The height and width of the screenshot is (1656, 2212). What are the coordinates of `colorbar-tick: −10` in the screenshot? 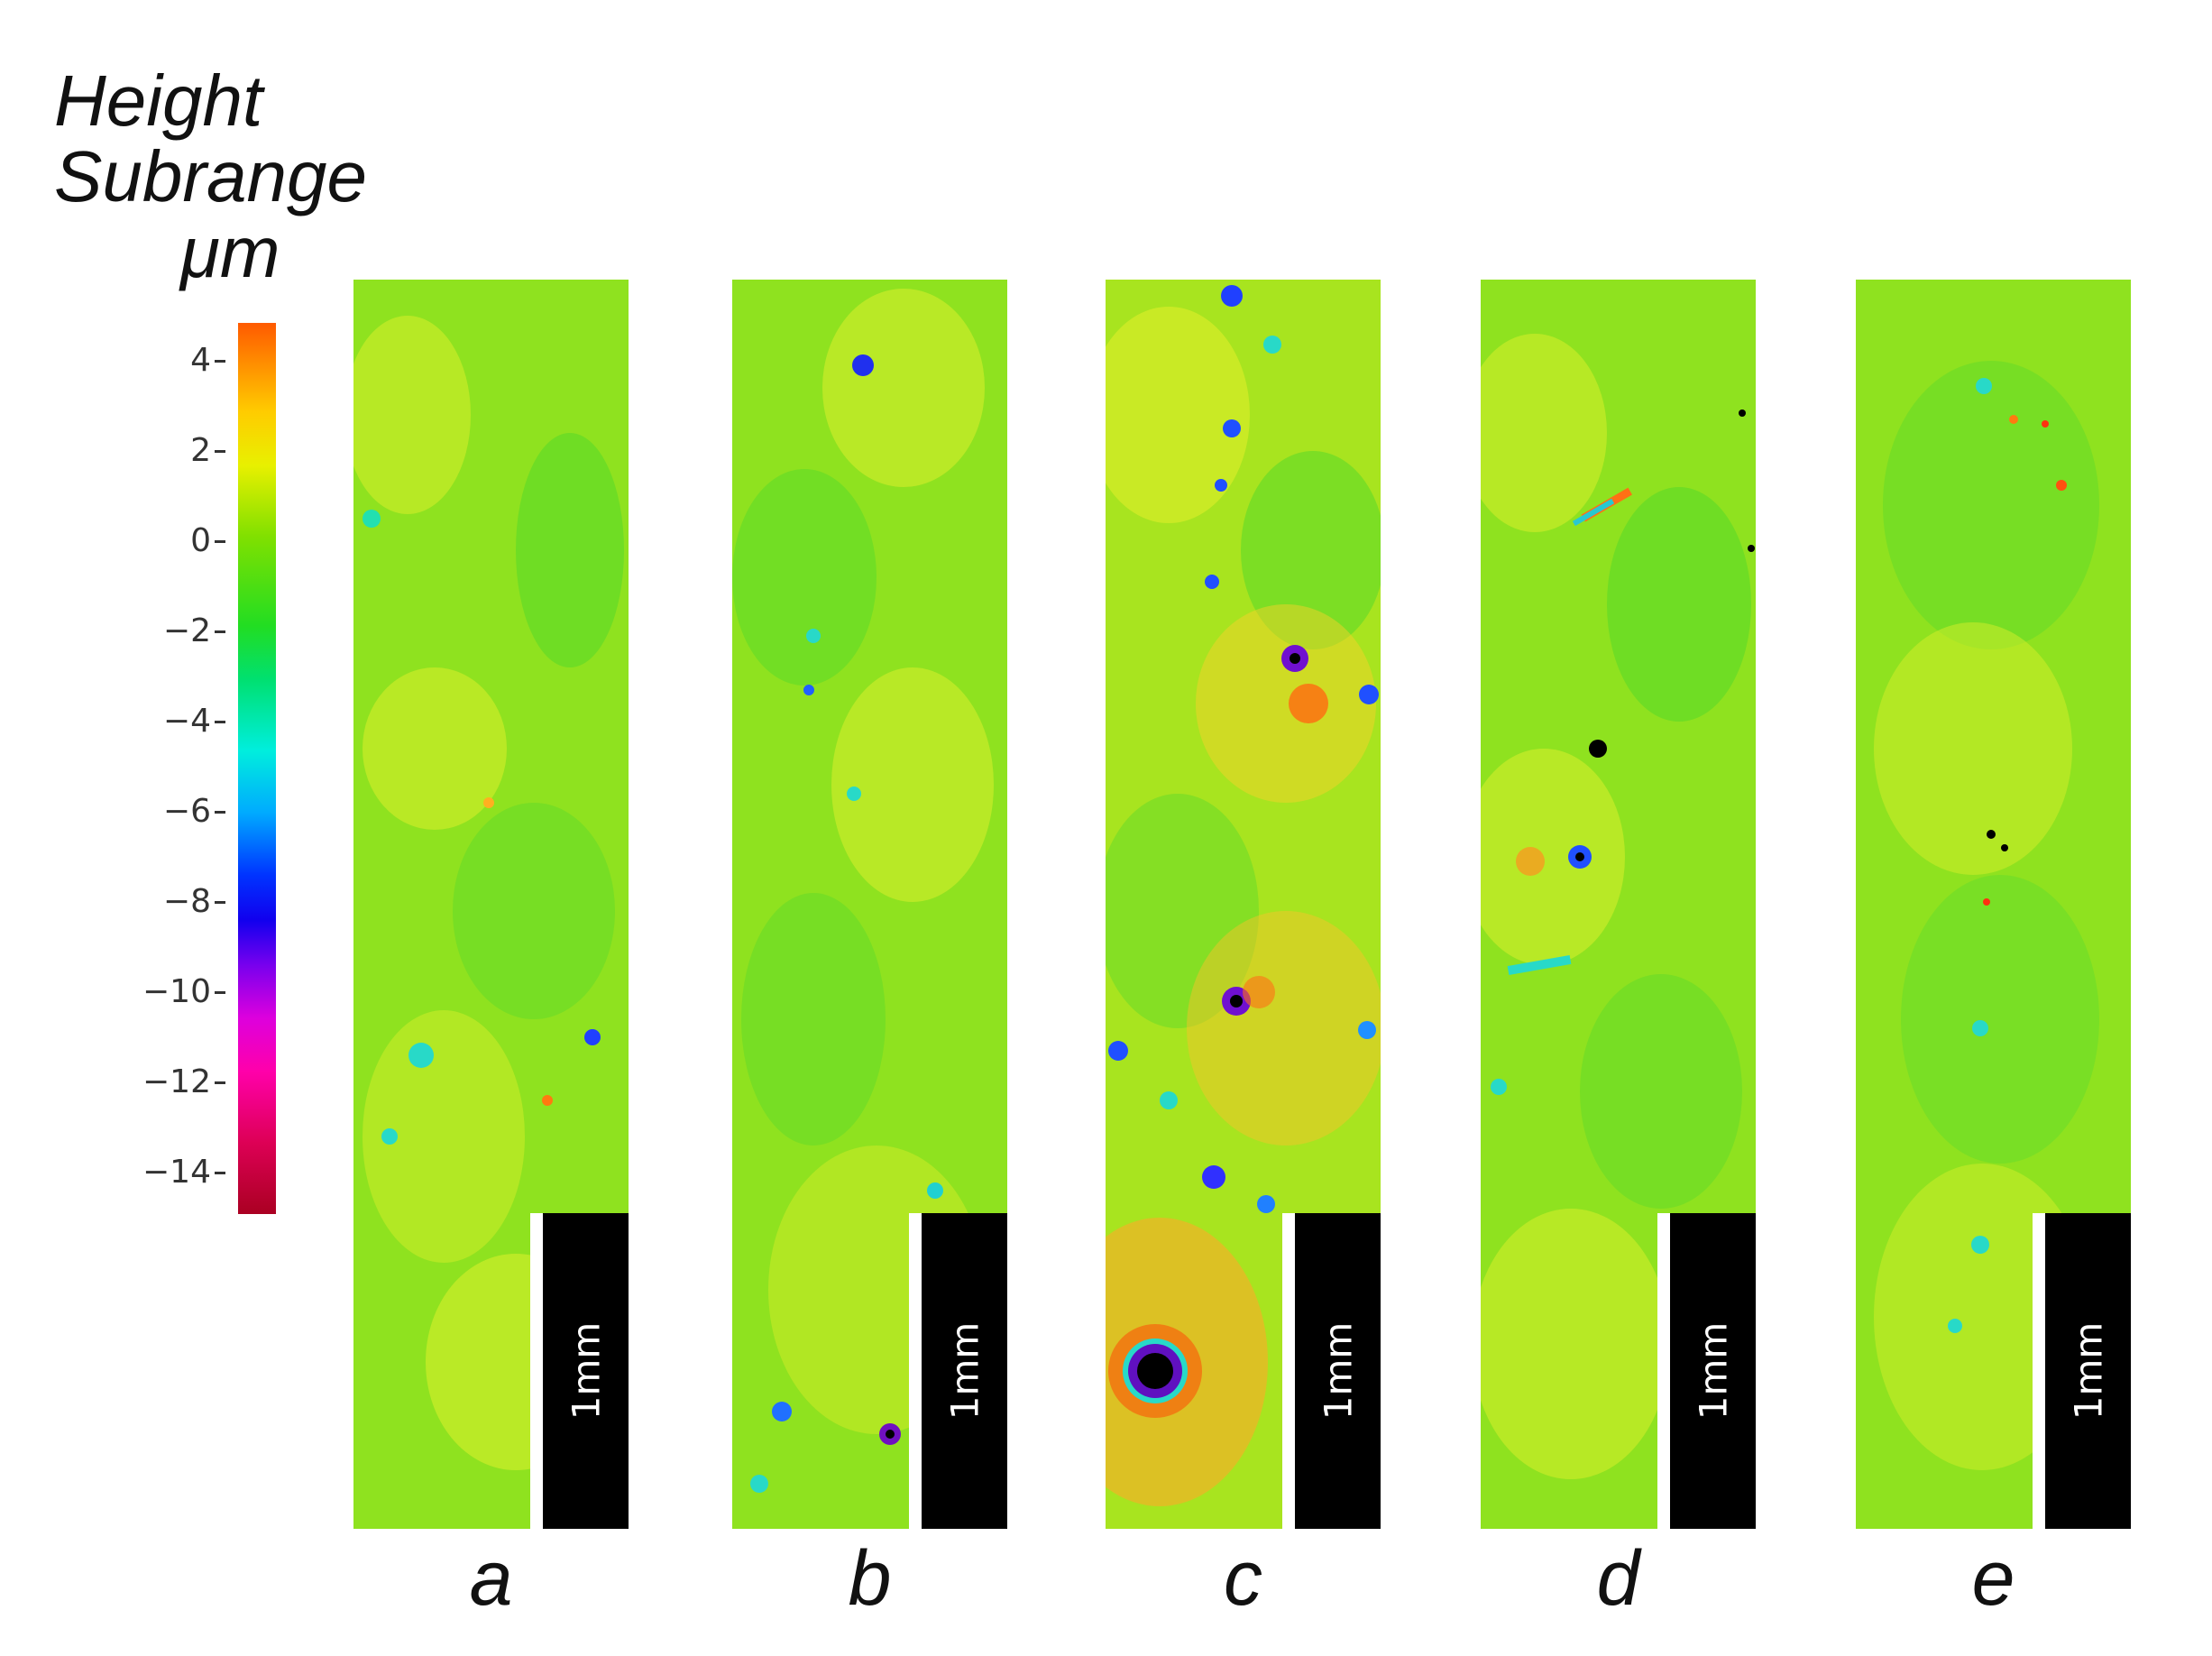 It's located at (180, 992).